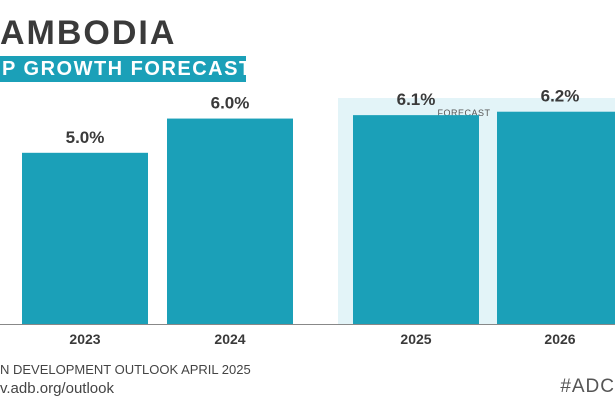  I want to click on x-tick-label-2026: 2026, so click(559, 339).